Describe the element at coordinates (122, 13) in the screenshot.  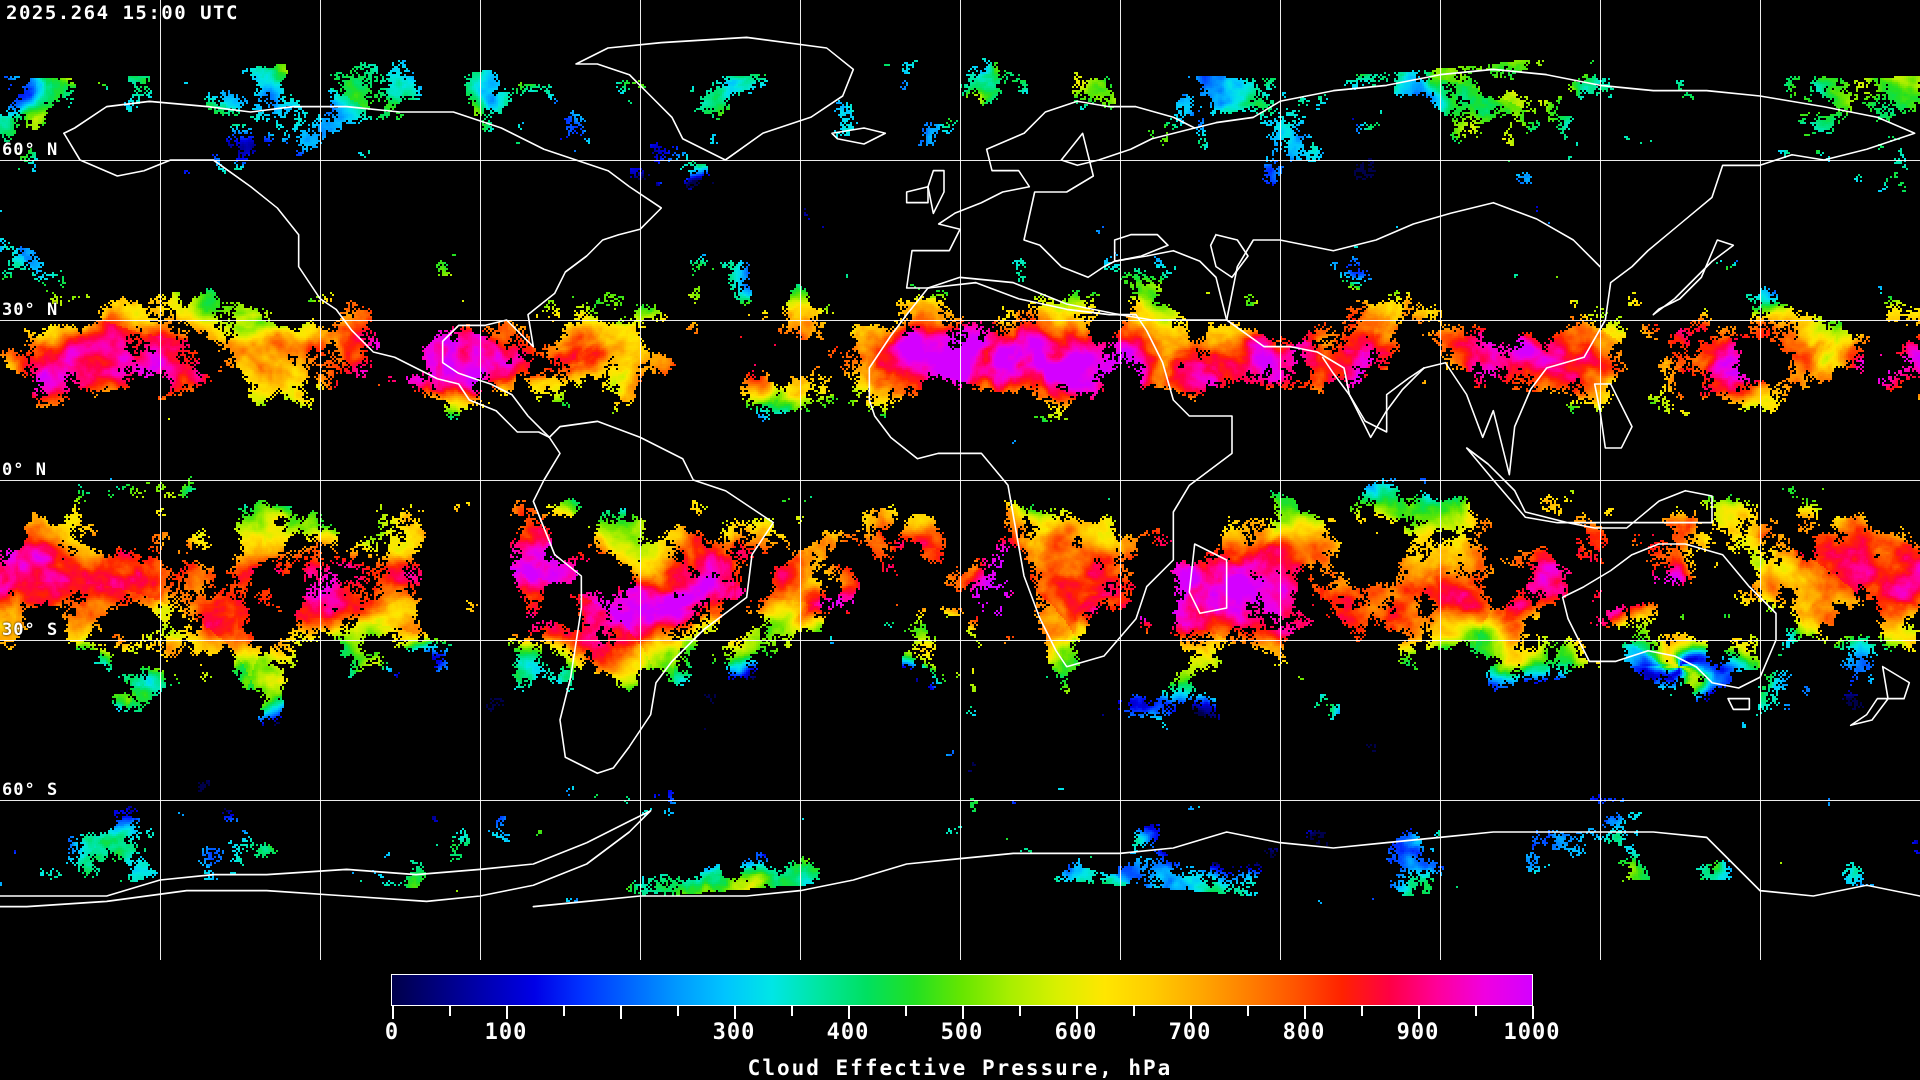
I see `timestamp-label: 2025.264 15:00 UTC` at that location.